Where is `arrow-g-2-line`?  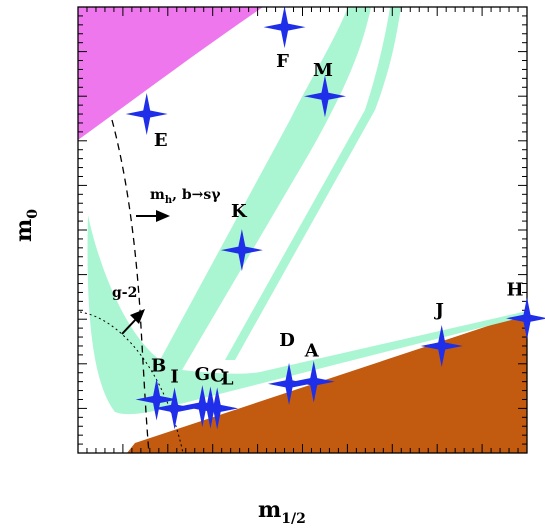 arrow-g-2-line is located at coordinates (129, 326).